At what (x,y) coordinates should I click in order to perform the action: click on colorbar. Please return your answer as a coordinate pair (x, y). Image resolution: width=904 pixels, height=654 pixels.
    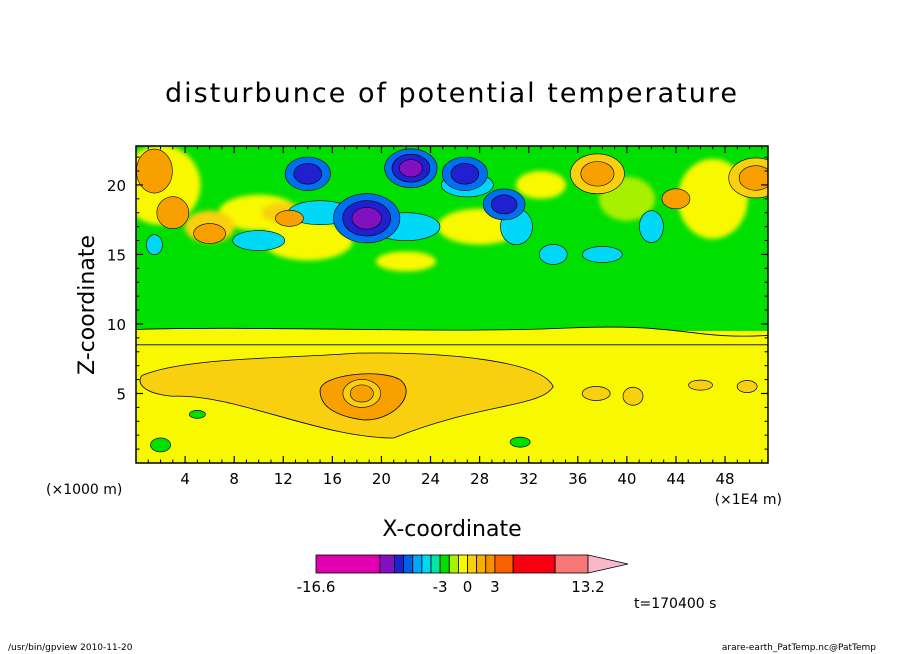
    Looking at the image, I should click on (472, 564).